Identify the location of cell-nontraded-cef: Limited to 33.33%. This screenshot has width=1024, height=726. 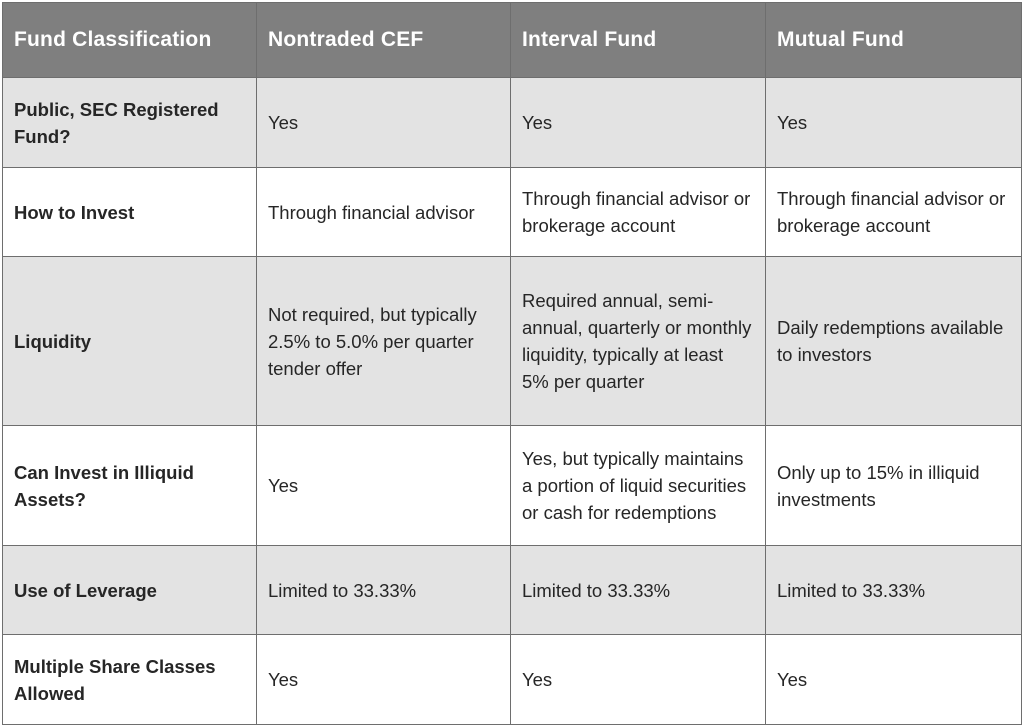
(383, 590).